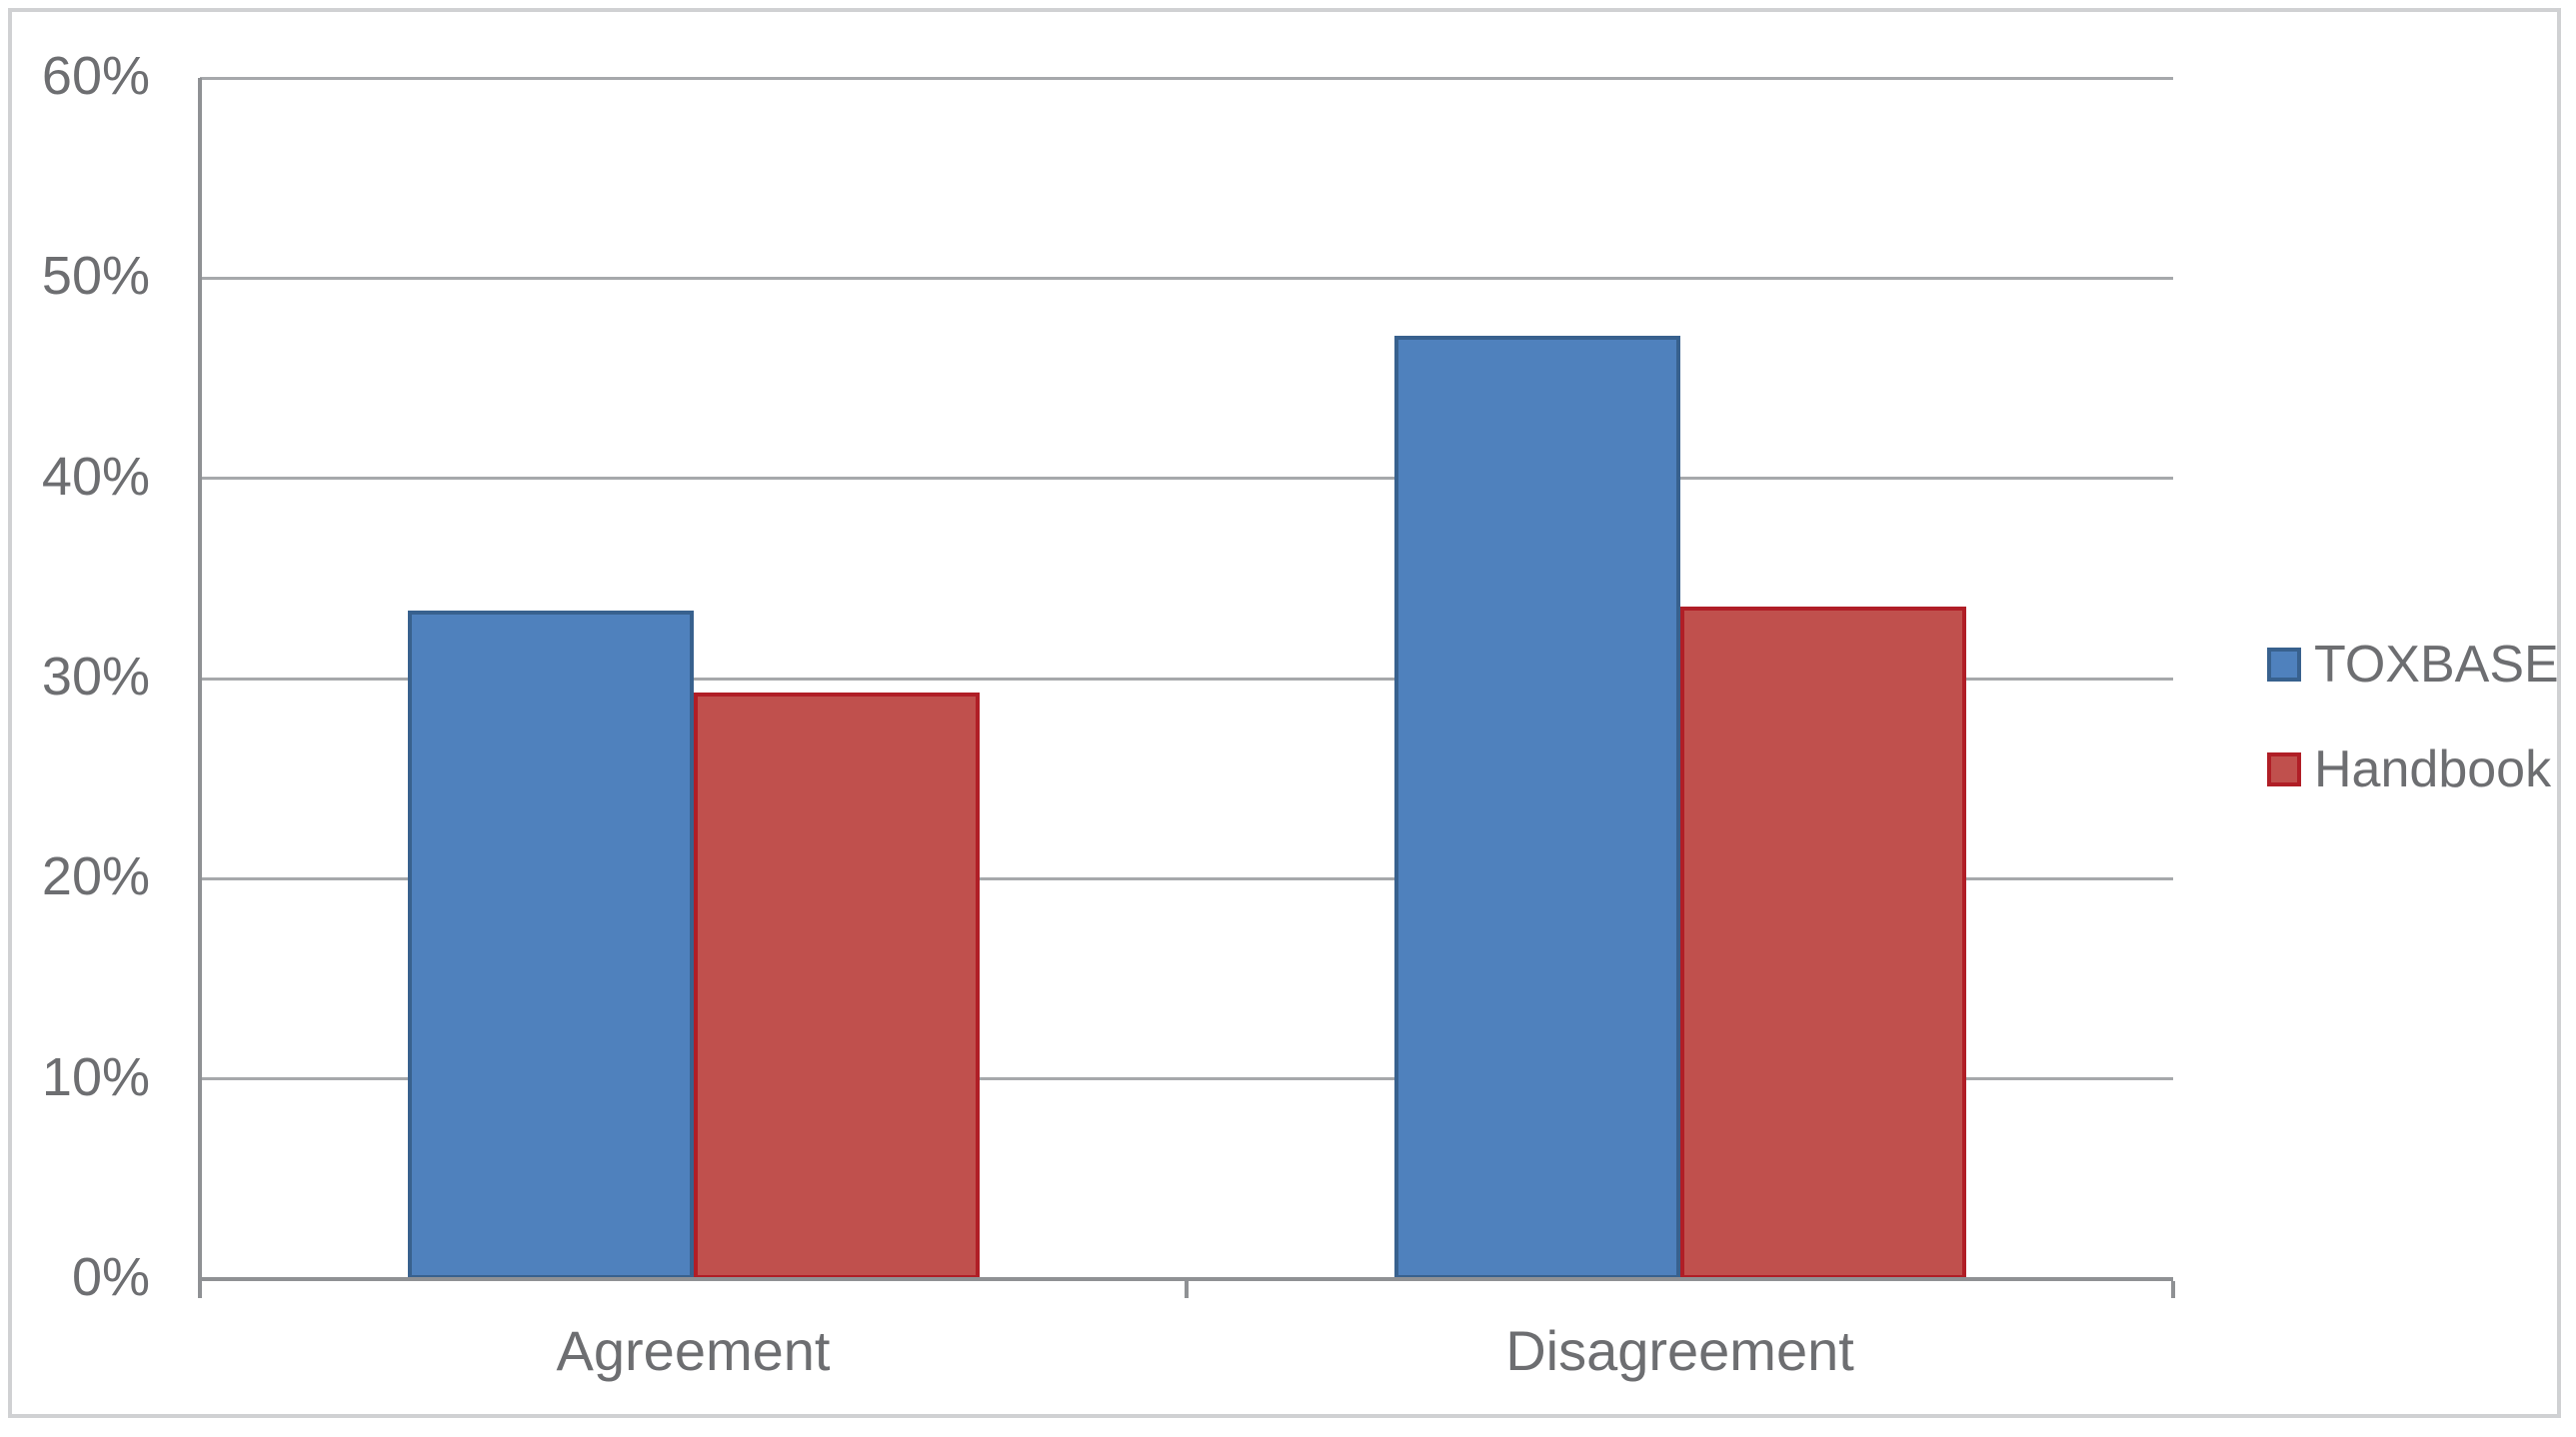 Image resolution: width=2576 pixels, height=1437 pixels. I want to click on x-axis-label-disagreement: Disagreement, so click(1680, 1350).